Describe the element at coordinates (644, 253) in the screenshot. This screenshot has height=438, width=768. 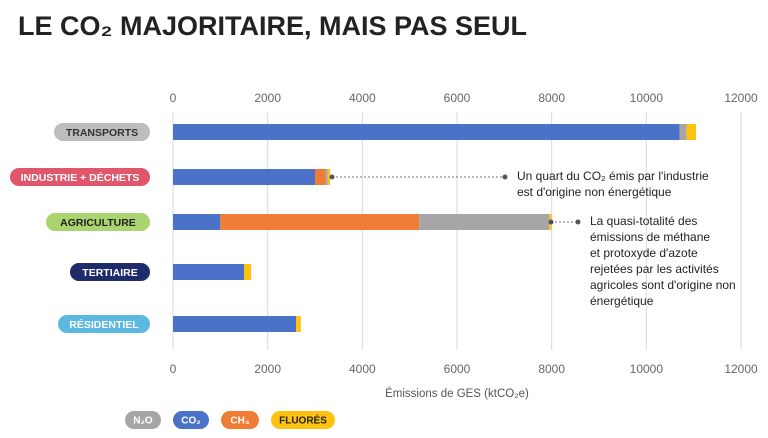
I see `annotation-text: et protoxyde d'azote` at that location.